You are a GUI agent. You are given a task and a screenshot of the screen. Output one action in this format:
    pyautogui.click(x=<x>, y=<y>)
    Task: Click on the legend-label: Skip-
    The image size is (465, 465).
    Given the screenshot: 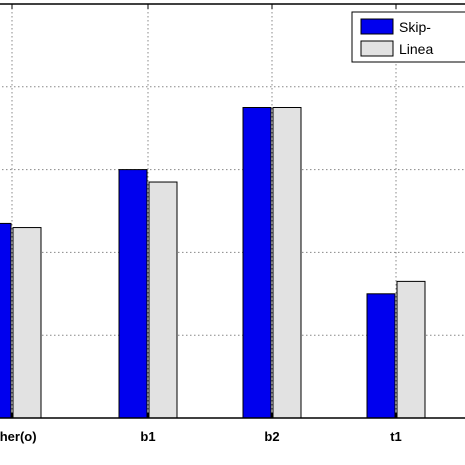 What is the action you would take?
    pyautogui.click(x=415, y=27)
    